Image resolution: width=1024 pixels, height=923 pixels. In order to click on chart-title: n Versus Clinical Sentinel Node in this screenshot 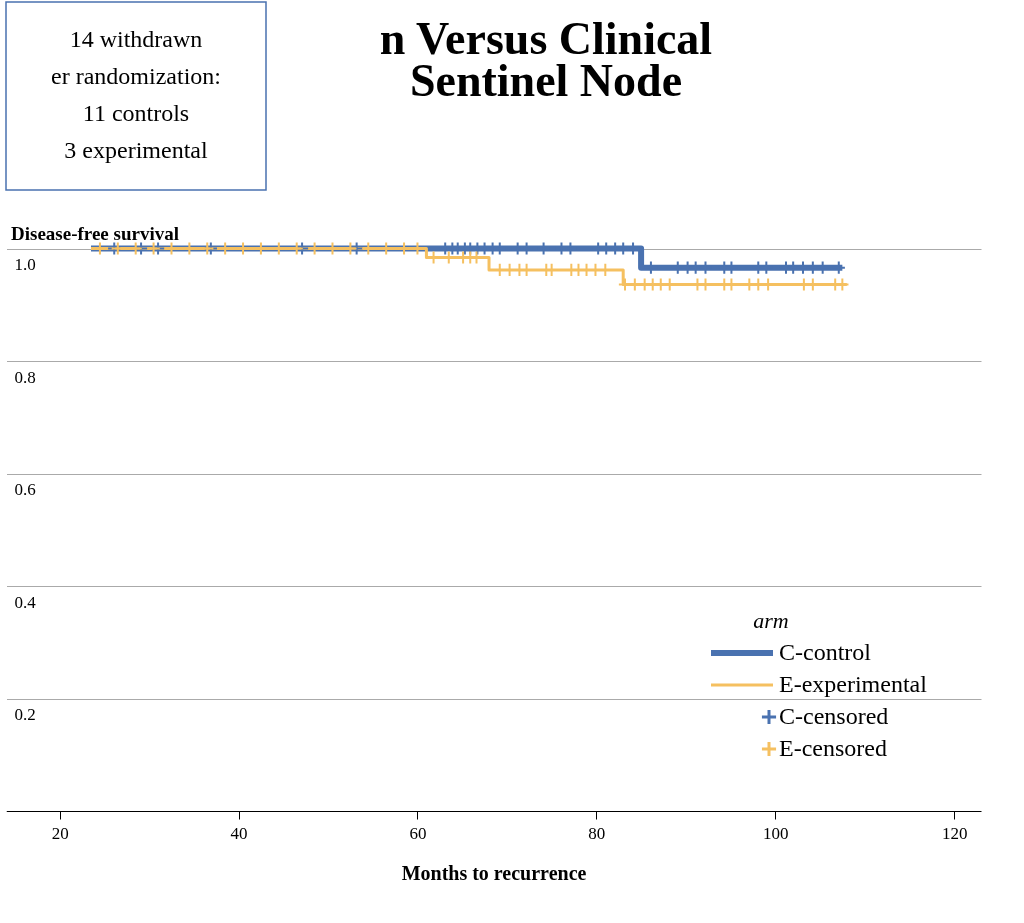, I will do `click(546, 59)`.